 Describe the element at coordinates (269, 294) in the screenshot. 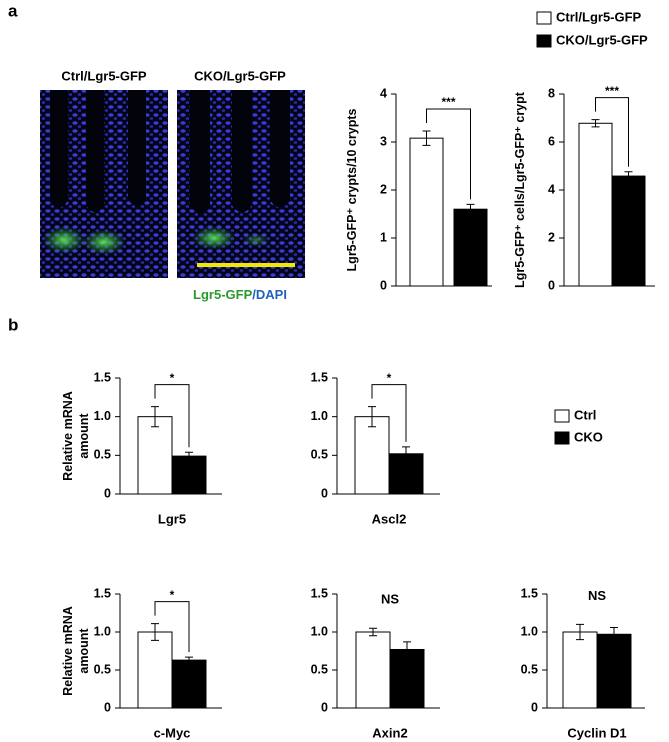

I see `dapi-label: /DAPI` at that location.